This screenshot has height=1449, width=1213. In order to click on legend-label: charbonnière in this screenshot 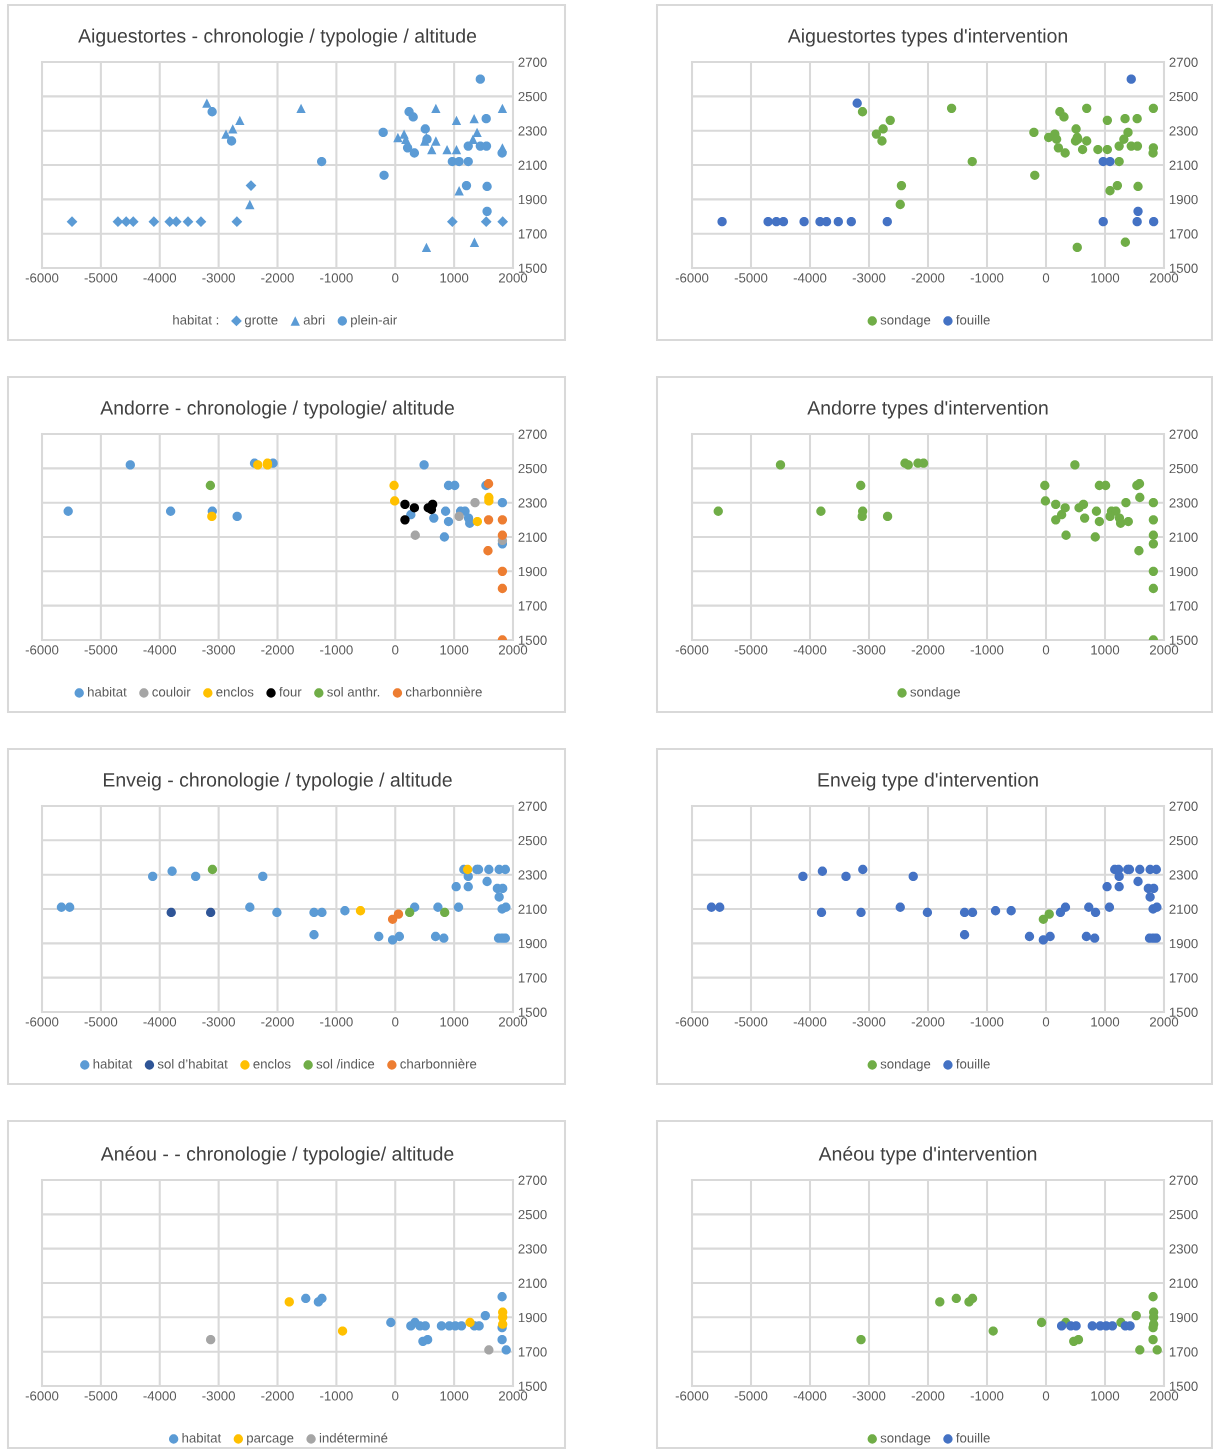, I will do `click(443, 691)`.